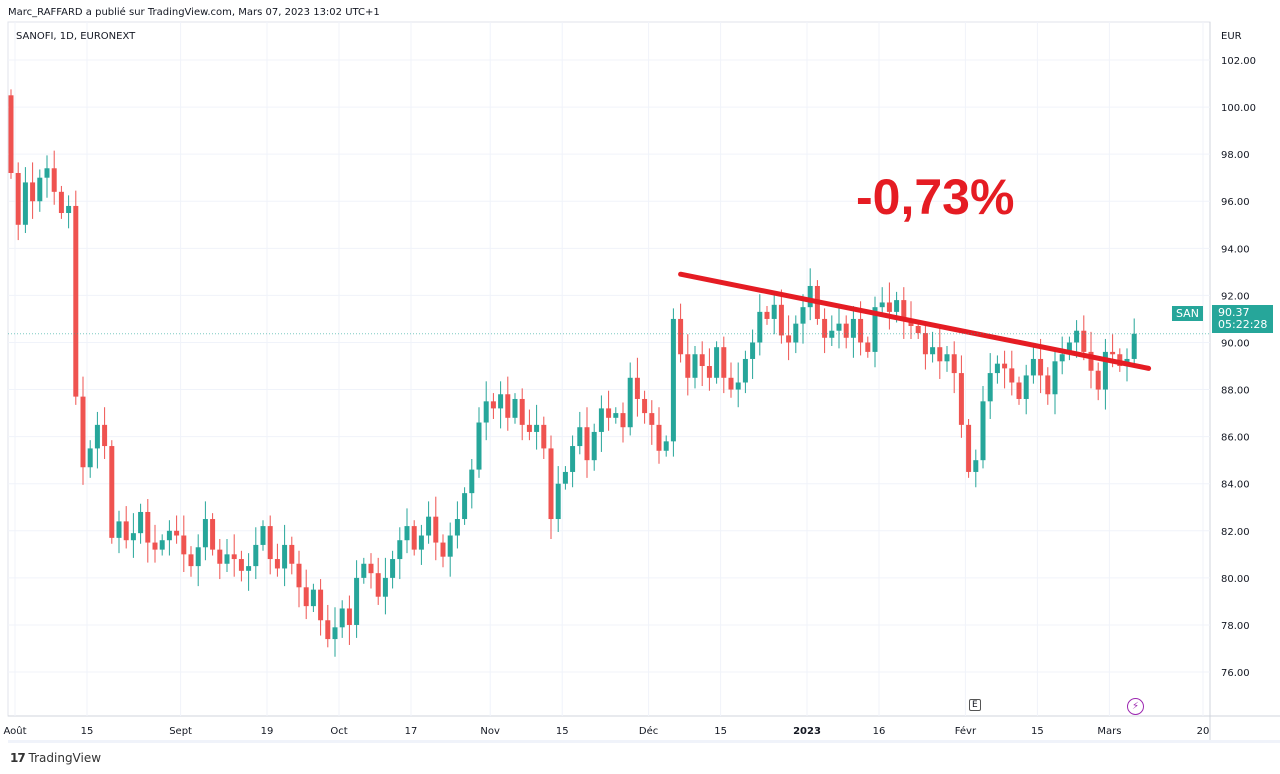 This screenshot has width=1280, height=774. I want to click on earnings-marker: E, so click(975, 705).